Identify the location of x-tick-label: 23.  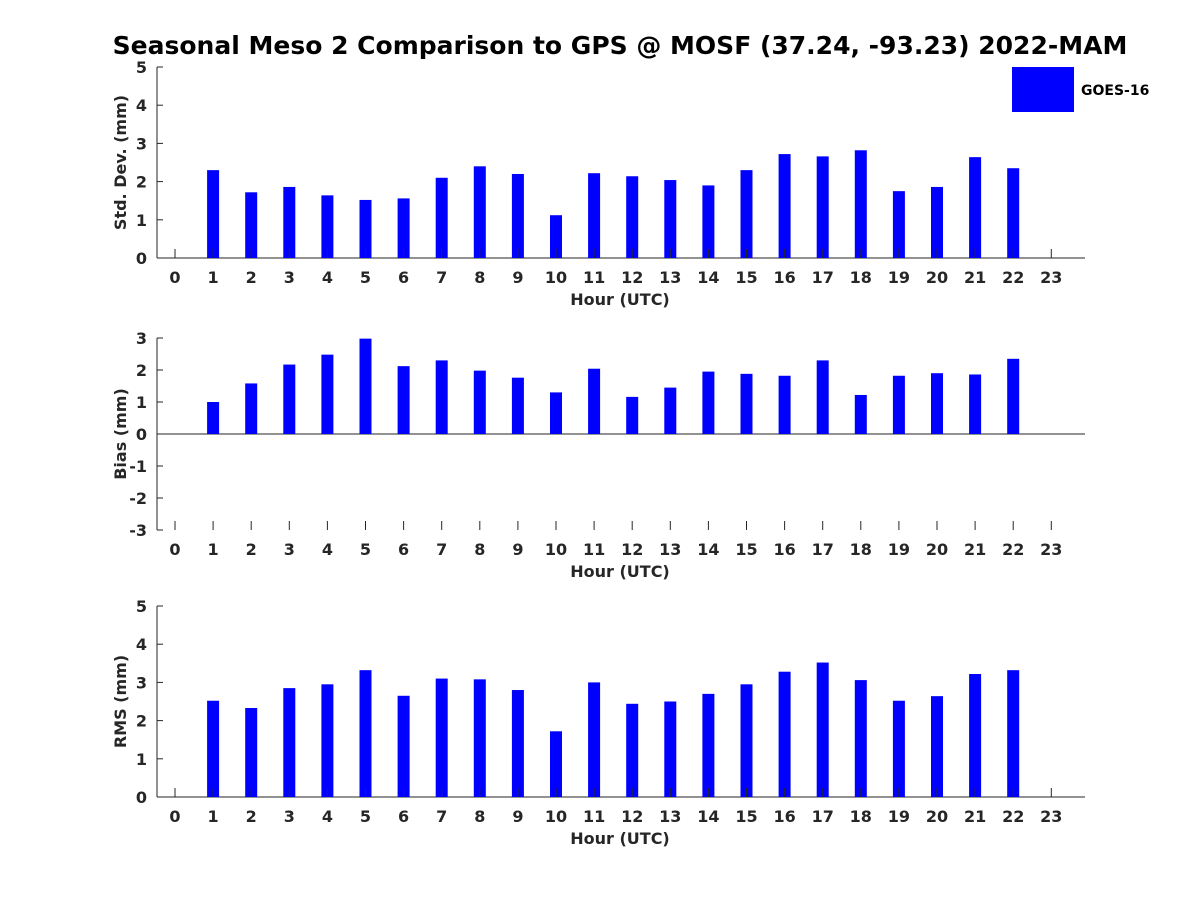
(1051, 549).